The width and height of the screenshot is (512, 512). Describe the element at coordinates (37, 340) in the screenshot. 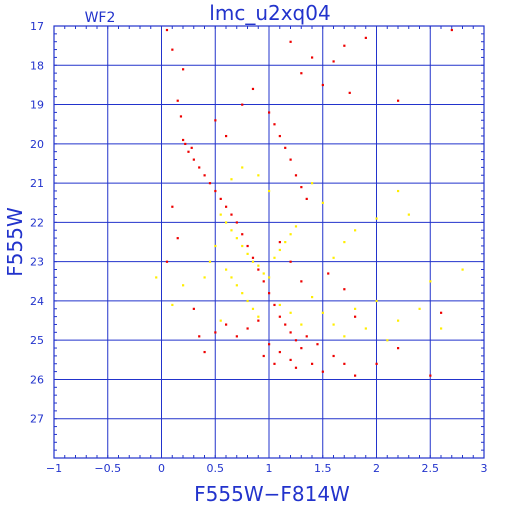

I see `y-tick-label: 25` at that location.